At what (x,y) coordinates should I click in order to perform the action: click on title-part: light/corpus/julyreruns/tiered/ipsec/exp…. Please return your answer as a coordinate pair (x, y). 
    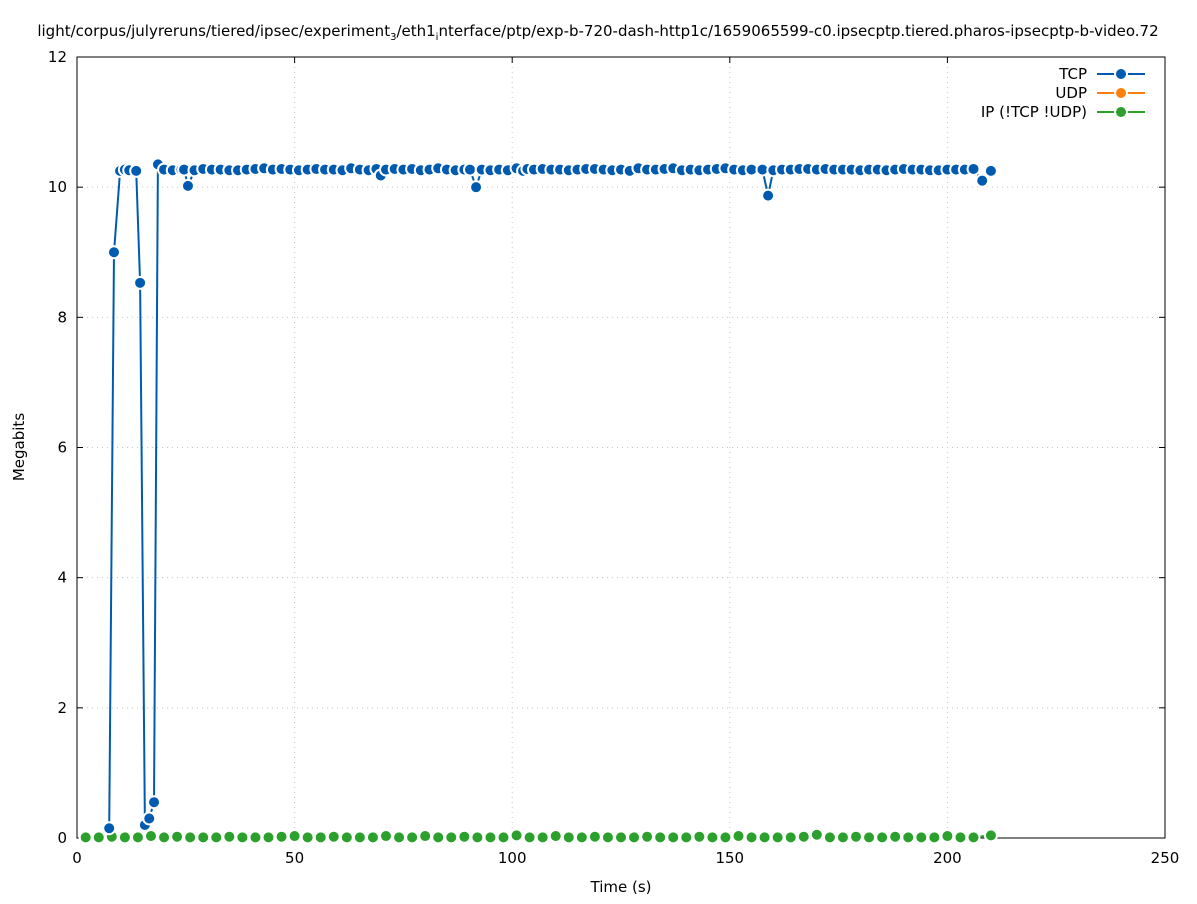
    Looking at the image, I should click on (213, 31).